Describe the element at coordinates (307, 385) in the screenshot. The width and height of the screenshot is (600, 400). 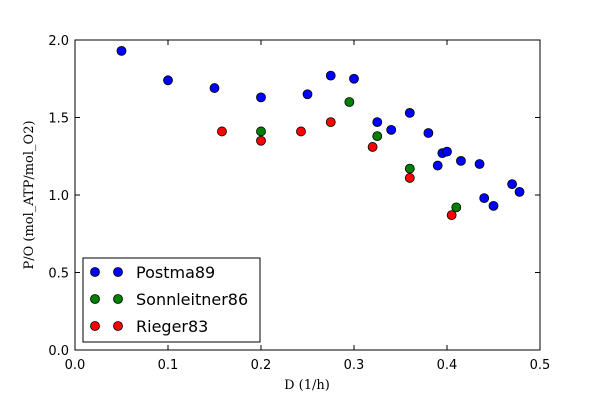
I see `x-axis-label: D (1/h)` at that location.